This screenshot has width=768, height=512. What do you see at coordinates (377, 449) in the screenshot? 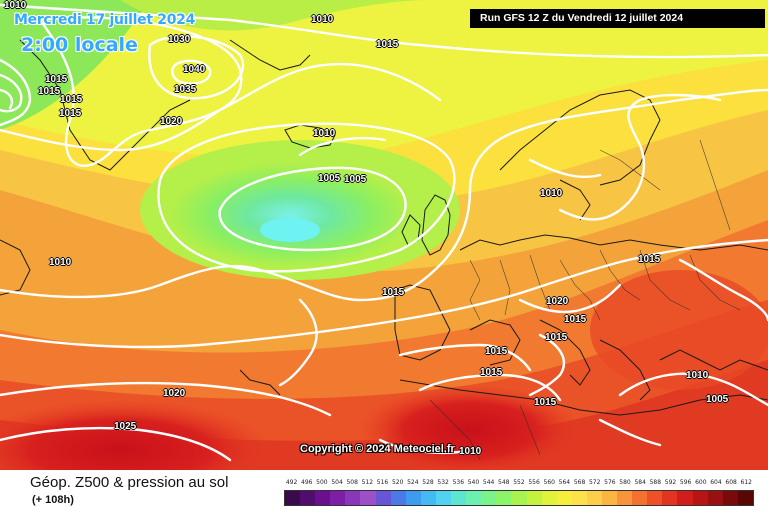
I see `copyright-notice: Copyright © 2024 Meteociel.fr` at bounding box center [377, 449].